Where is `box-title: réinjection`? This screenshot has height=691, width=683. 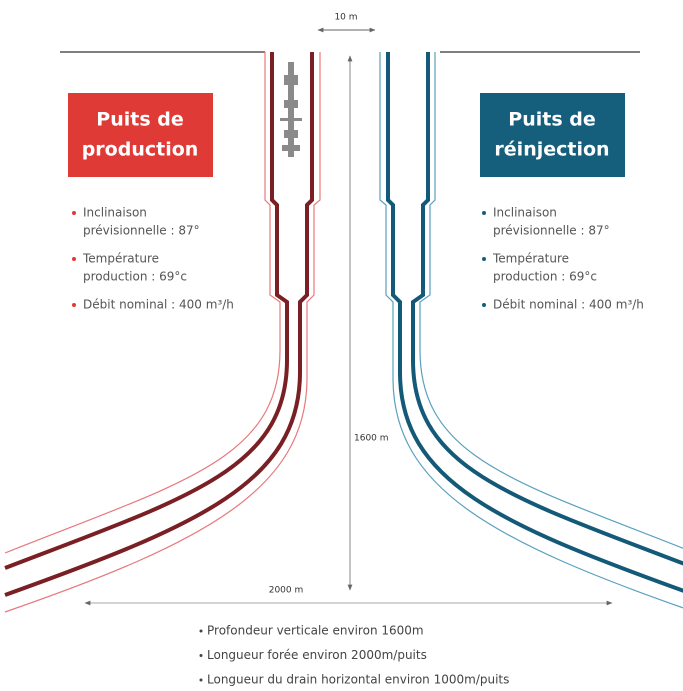 box-title: réinjection is located at coordinates (551, 150).